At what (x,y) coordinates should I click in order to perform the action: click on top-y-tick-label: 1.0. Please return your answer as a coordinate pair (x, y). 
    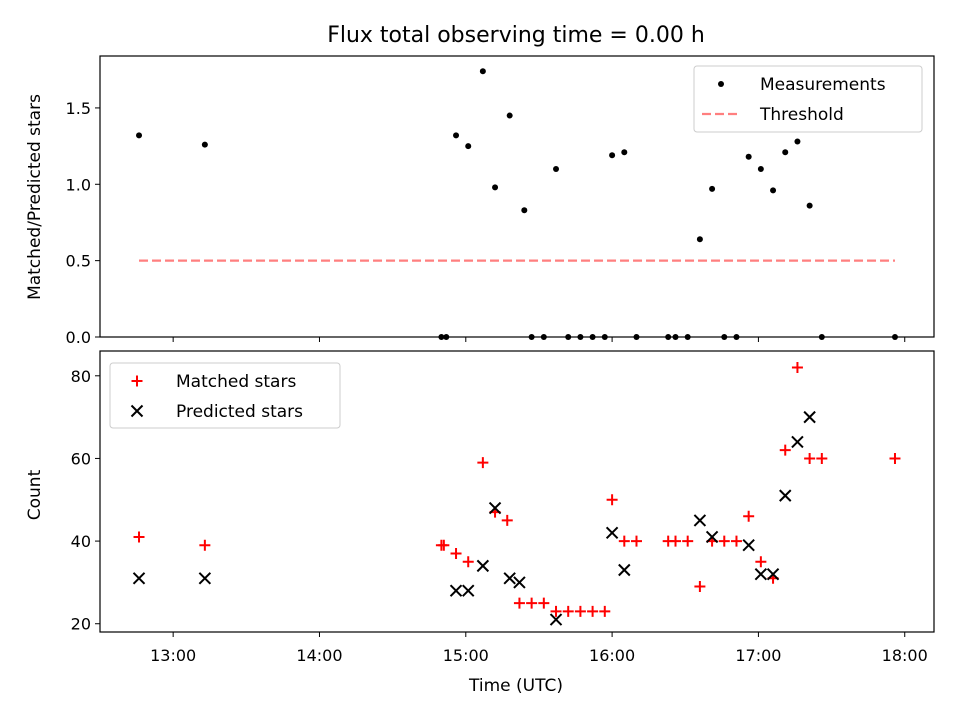
    Looking at the image, I should click on (78, 184).